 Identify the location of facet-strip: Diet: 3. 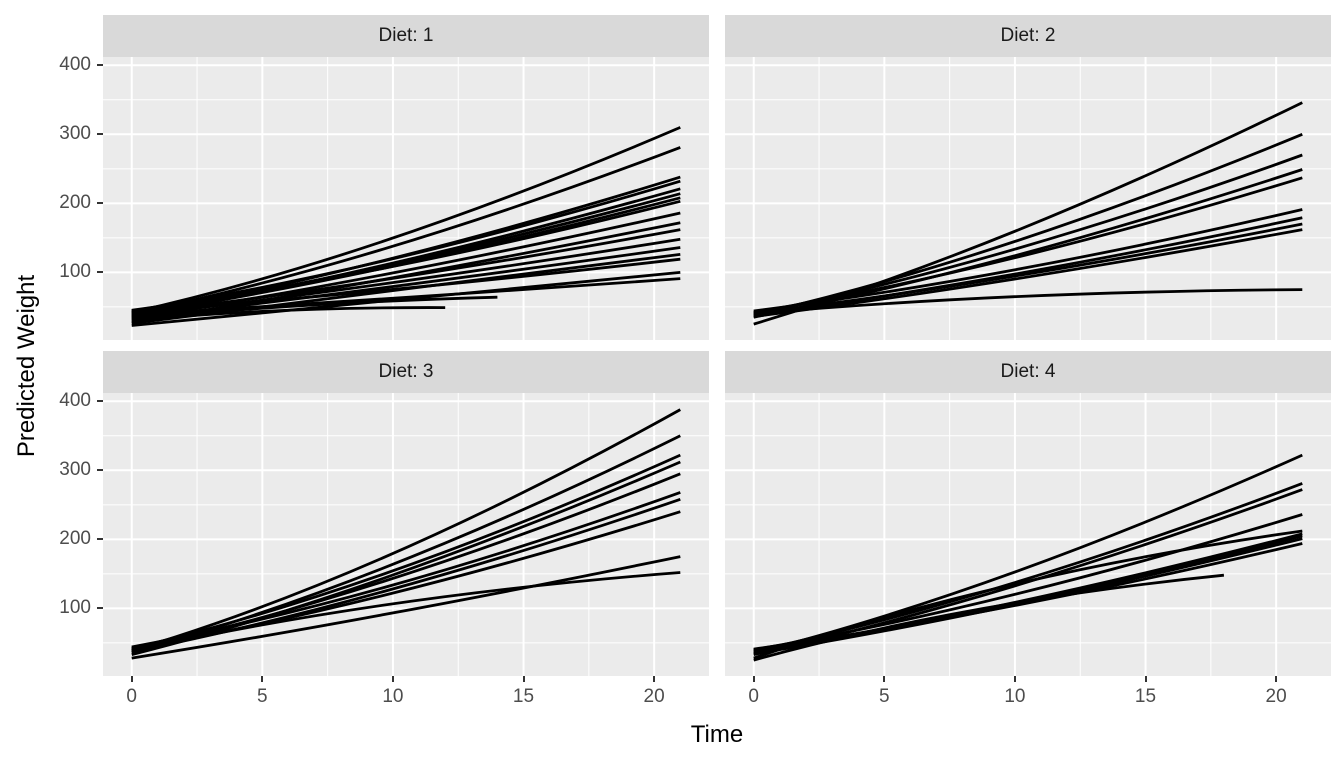
(406, 372).